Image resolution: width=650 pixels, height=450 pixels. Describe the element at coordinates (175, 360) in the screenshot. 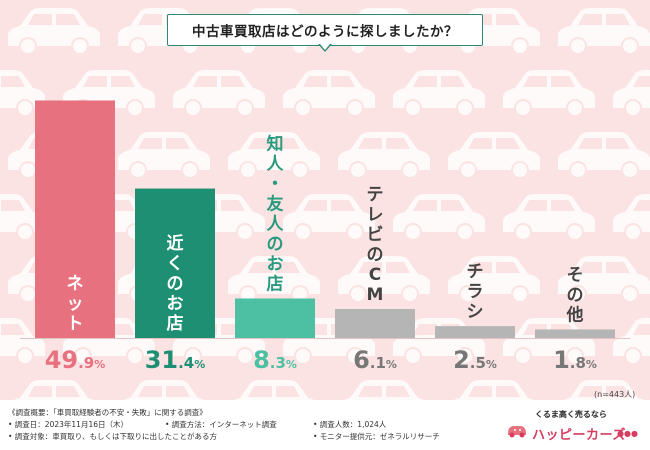

I see `value-label: 31.4%` at that location.